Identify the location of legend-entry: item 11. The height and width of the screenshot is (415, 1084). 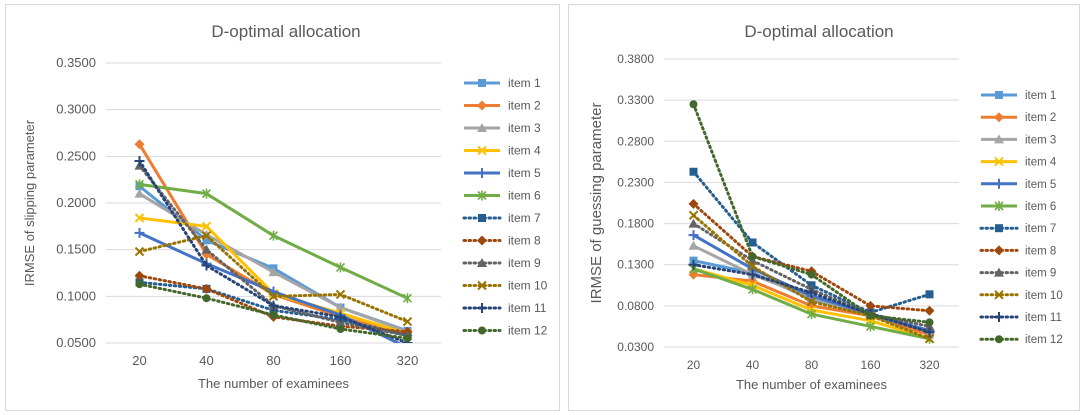
(504, 308).